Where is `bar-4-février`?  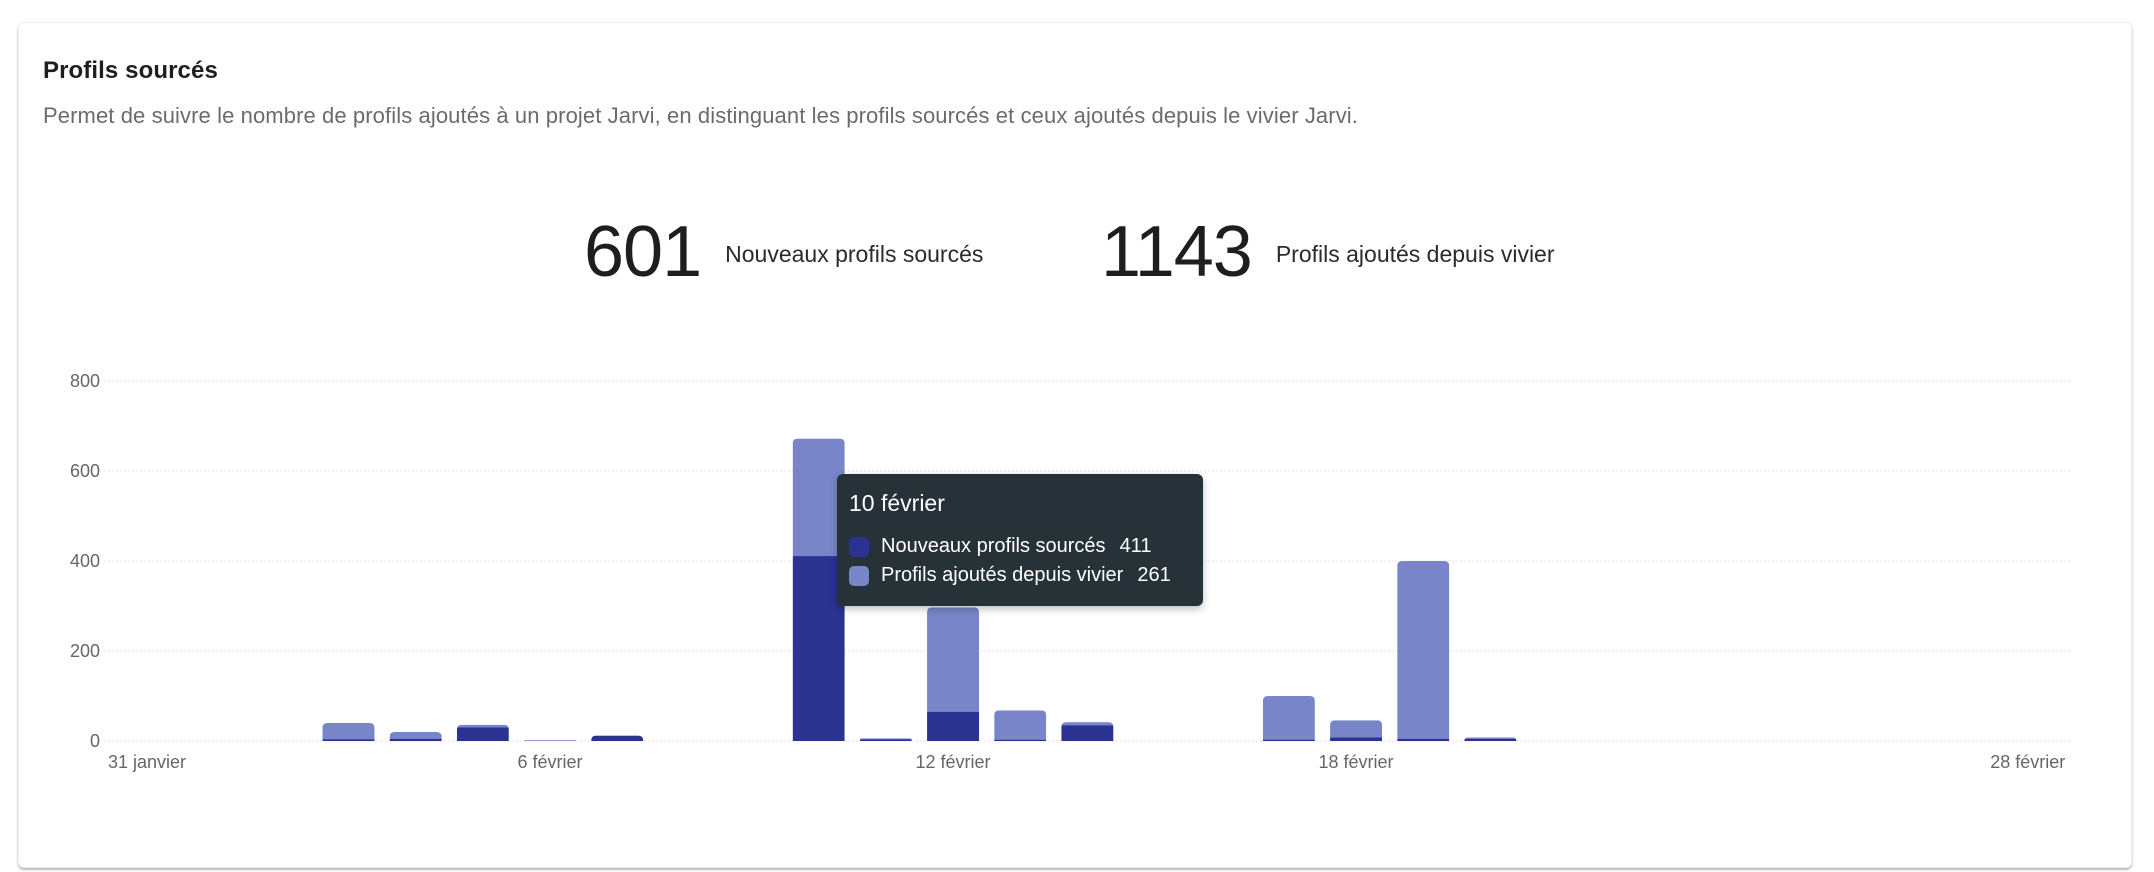 bar-4-février is located at coordinates (415, 736).